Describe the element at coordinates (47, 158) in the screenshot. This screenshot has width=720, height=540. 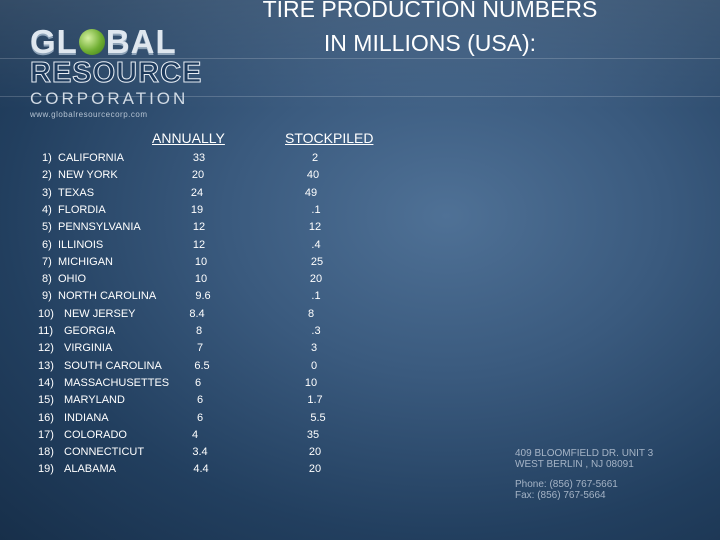
I see `row-number: 1)` at that location.